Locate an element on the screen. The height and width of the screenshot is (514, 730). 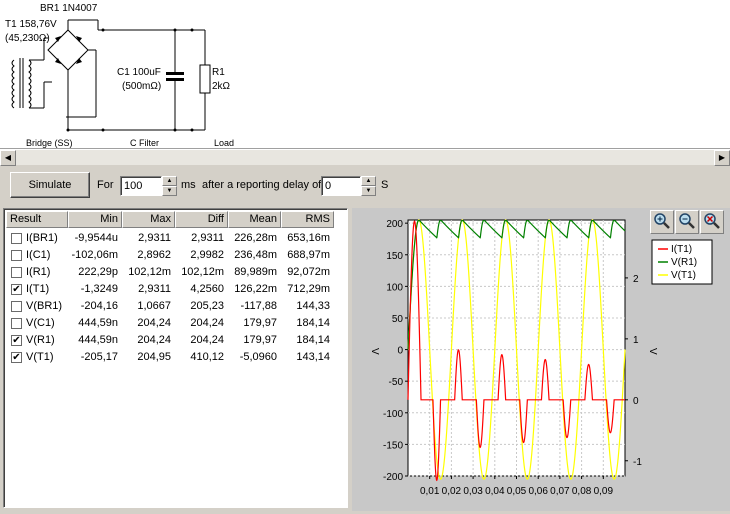
legend-label: V(T1) is located at coordinates (683, 275).